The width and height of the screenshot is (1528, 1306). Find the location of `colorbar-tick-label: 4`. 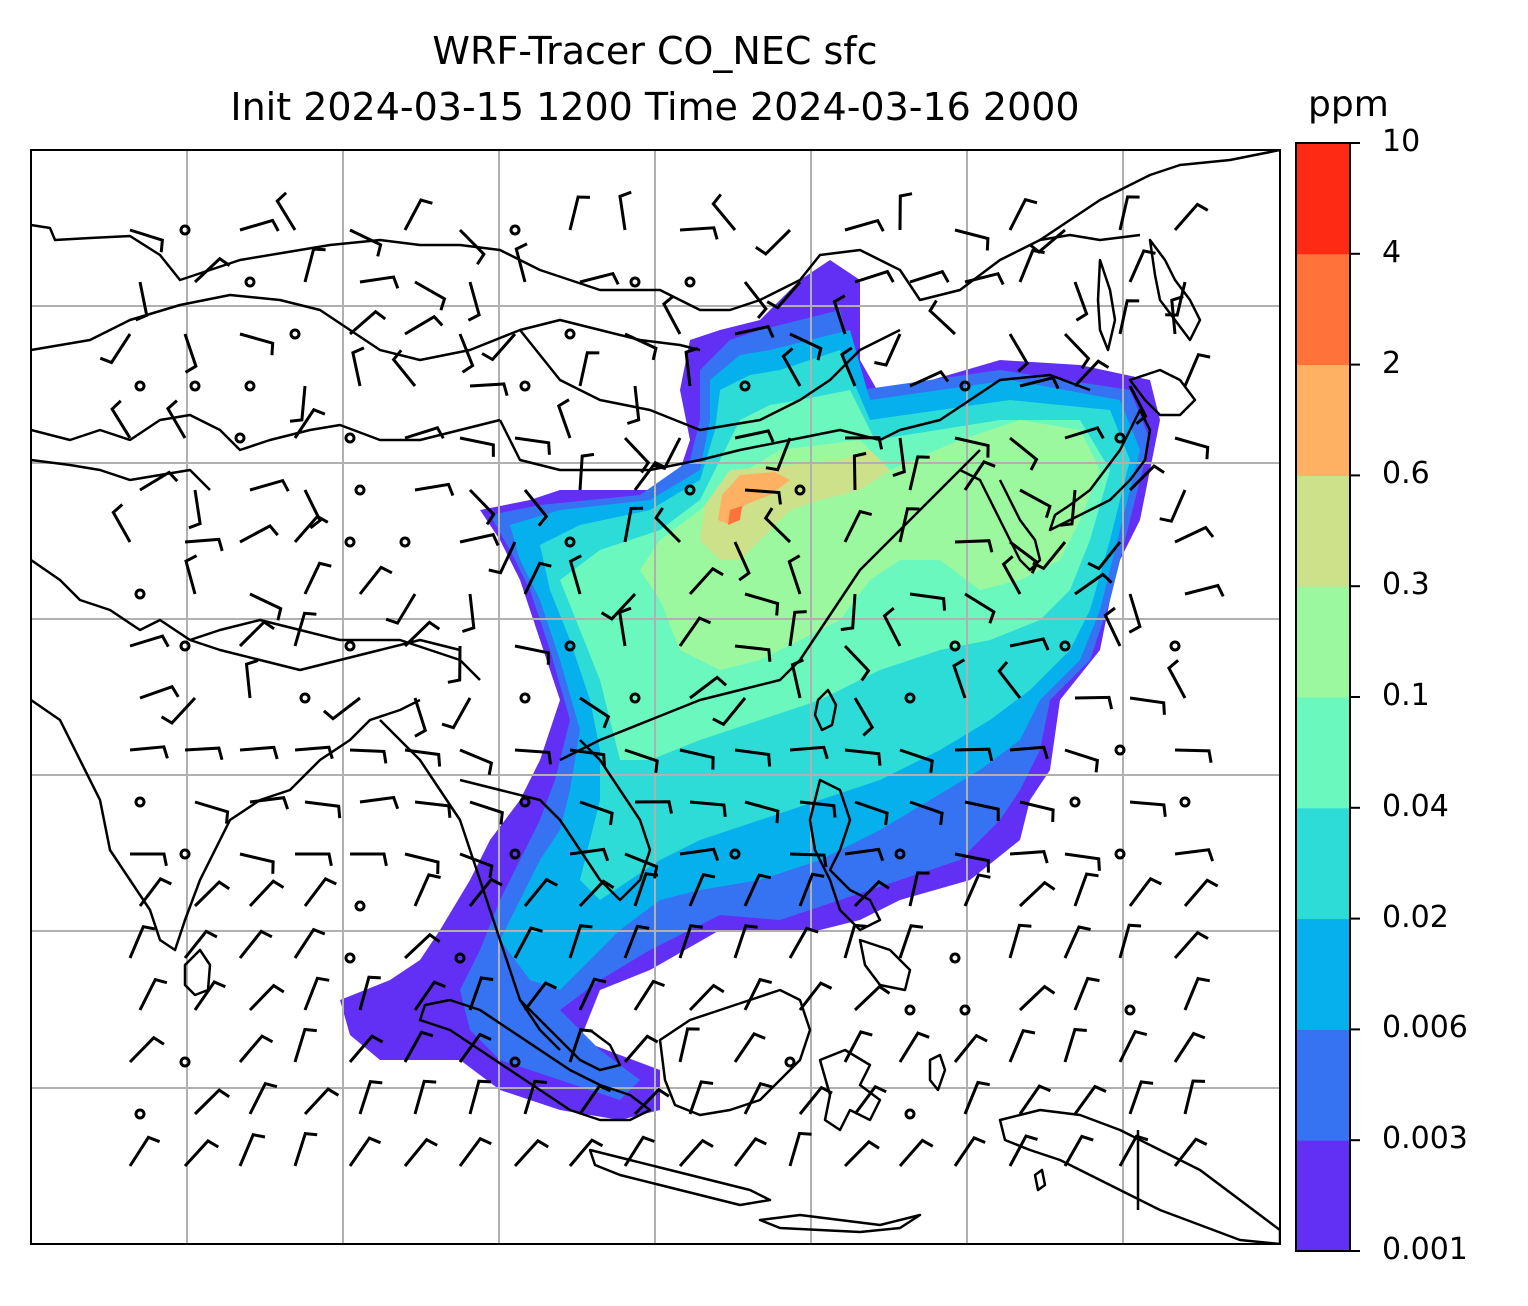

colorbar-tick-label: 4 is located at coordinates (1392, 252).